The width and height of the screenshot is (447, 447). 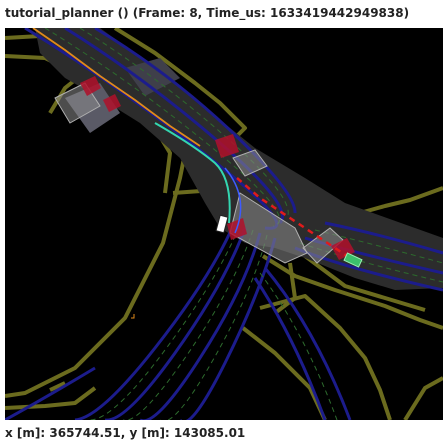 I want to click on planned-path, so click(x=192, y=173).